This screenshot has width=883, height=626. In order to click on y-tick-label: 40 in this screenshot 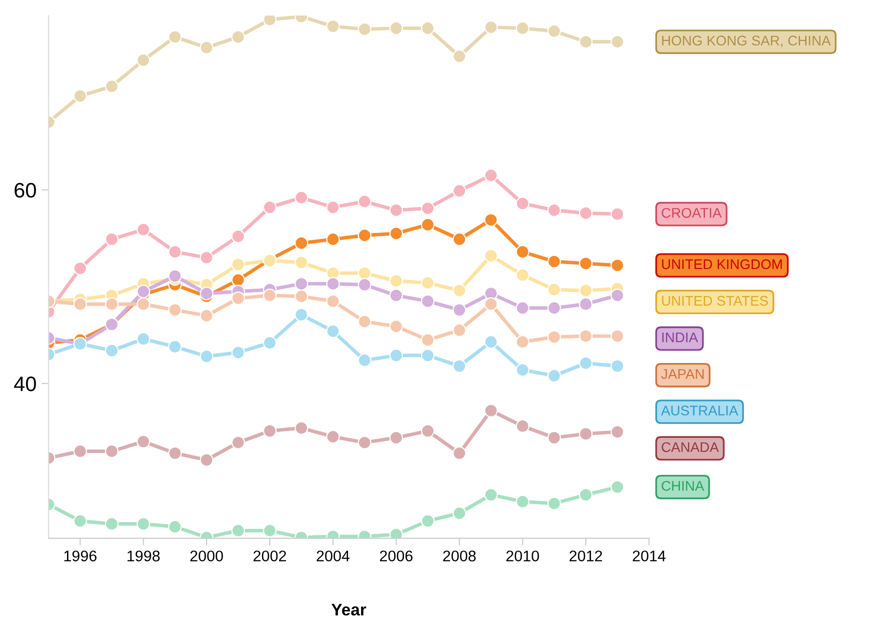, I will do `click(25, 384)`.